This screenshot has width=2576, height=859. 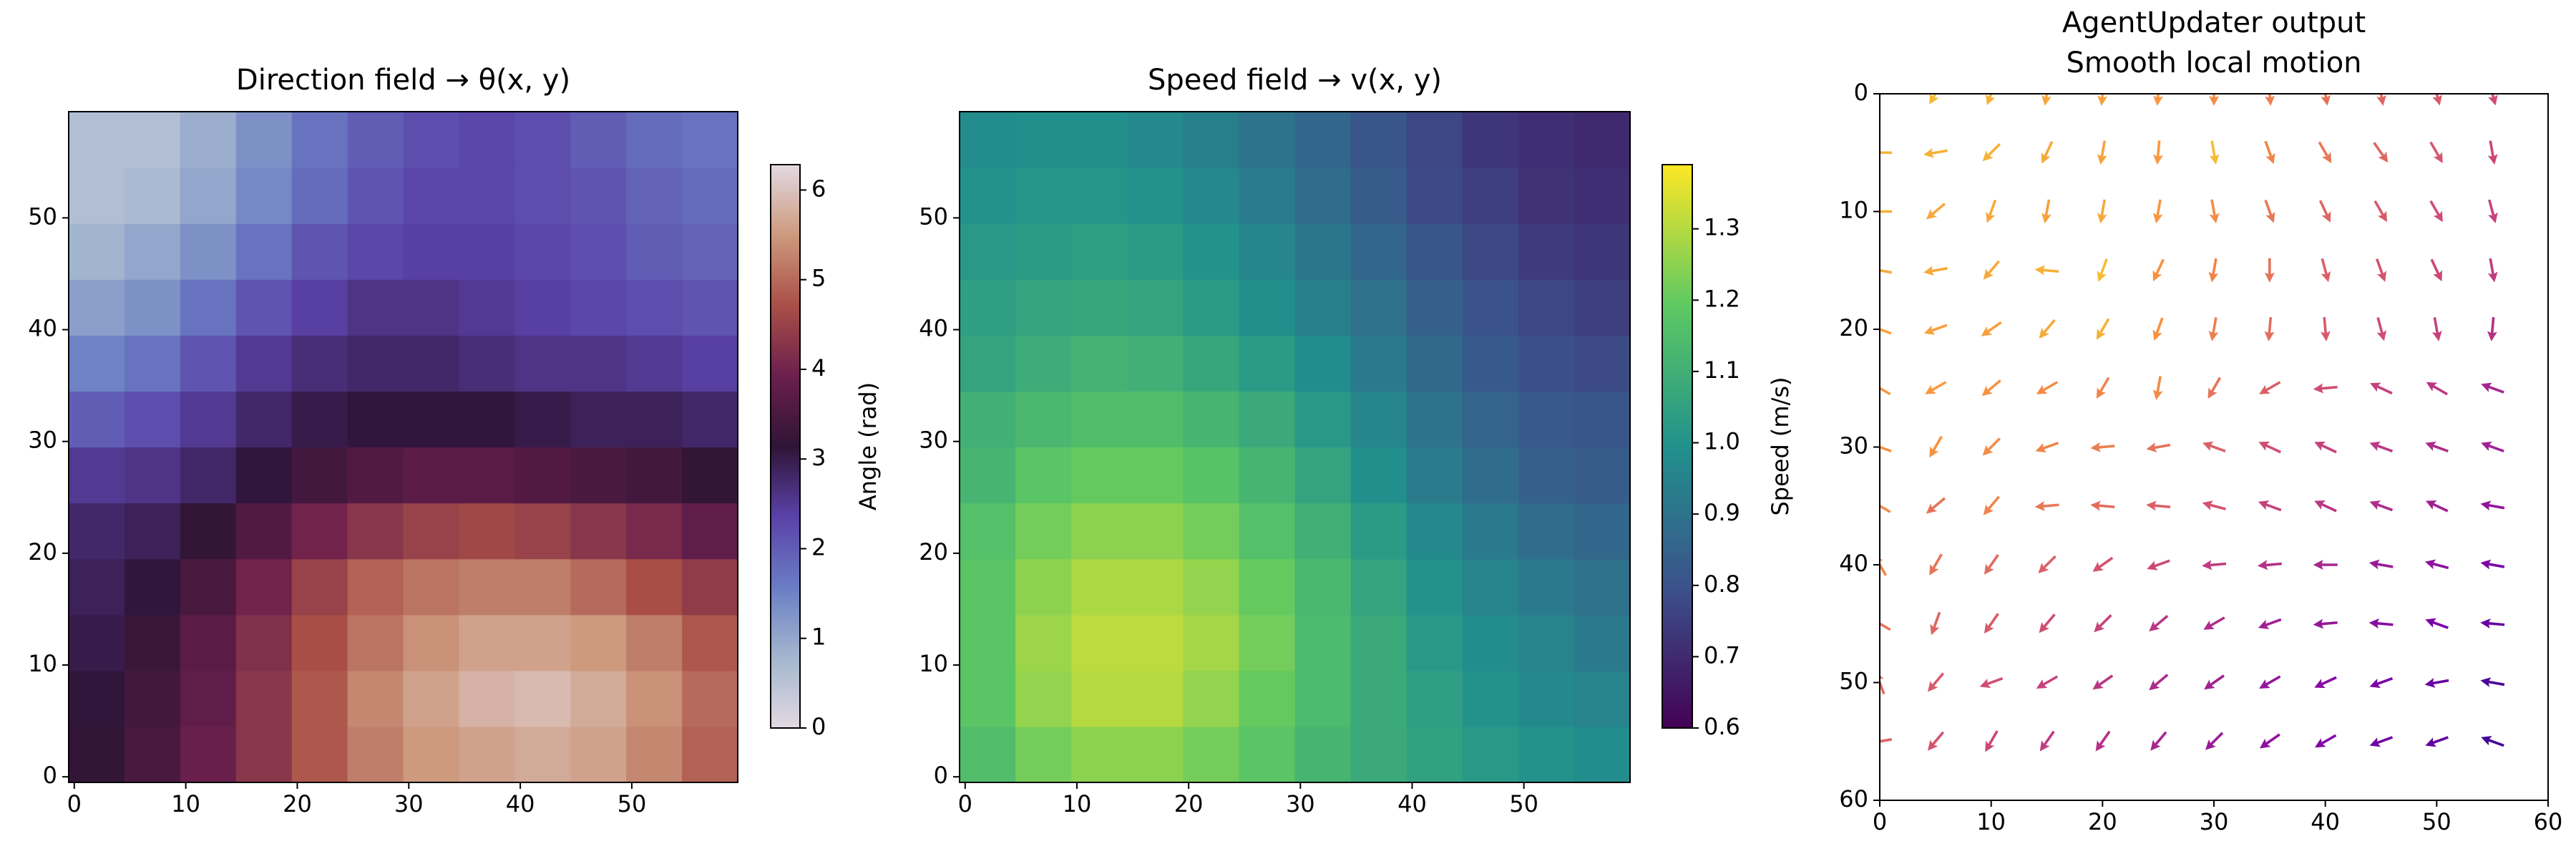 I want to click on y-tick-label: 10, so click(x=42, y=663).